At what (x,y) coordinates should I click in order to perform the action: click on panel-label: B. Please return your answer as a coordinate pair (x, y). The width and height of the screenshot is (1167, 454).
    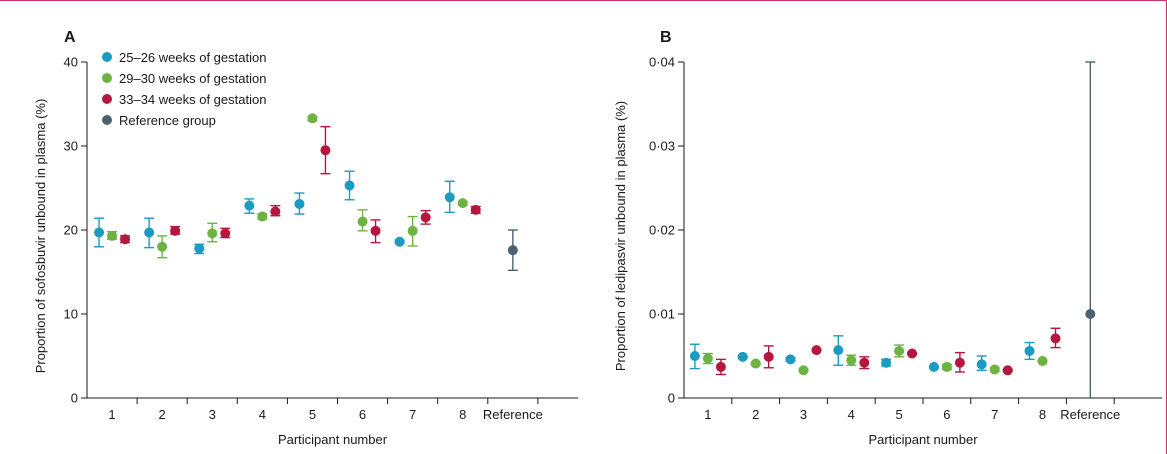
    Looking at the image, I should click on (666, 37).